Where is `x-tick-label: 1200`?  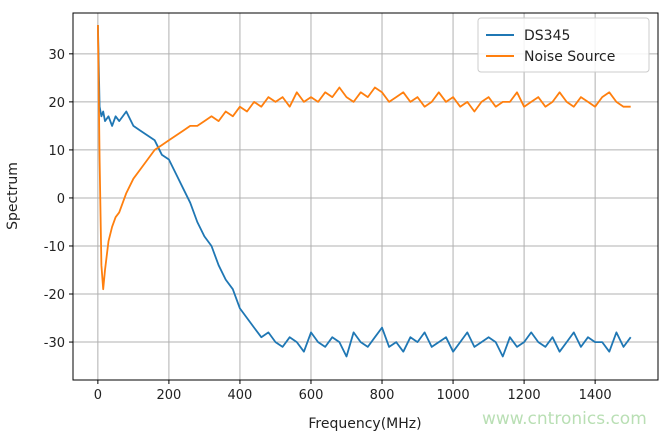
x-tick-label: 1200 is located at coordinates (524, 395).